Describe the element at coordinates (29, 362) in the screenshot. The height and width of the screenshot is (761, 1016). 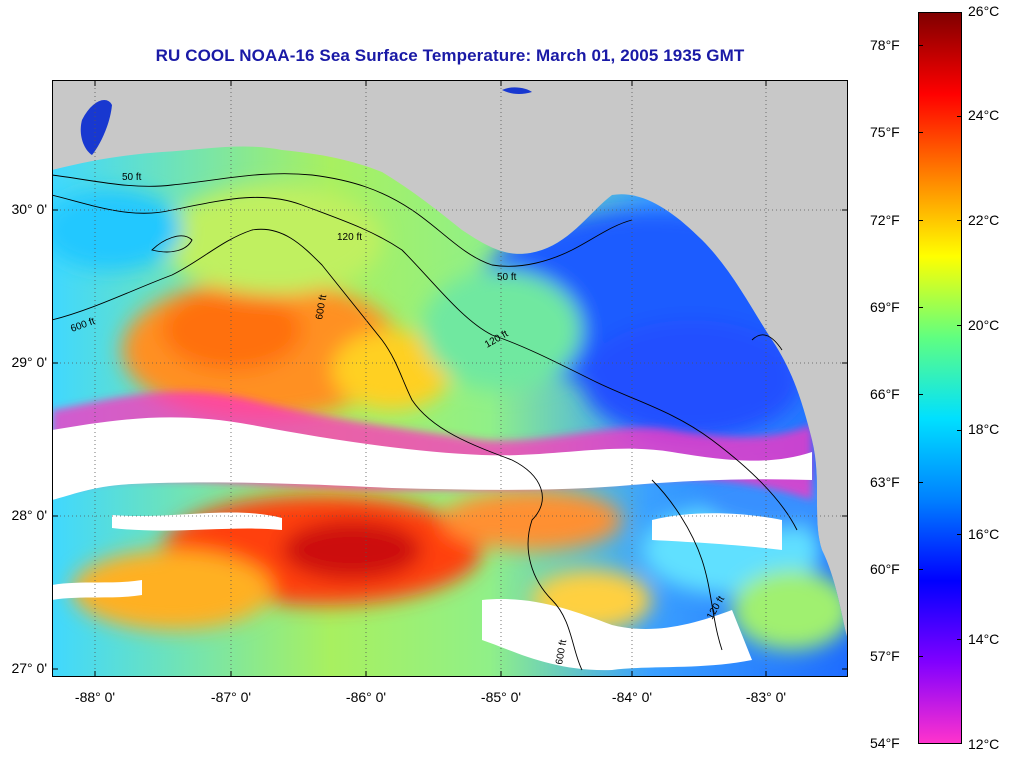
I see `latitude-label: 29° 0'` at that location.